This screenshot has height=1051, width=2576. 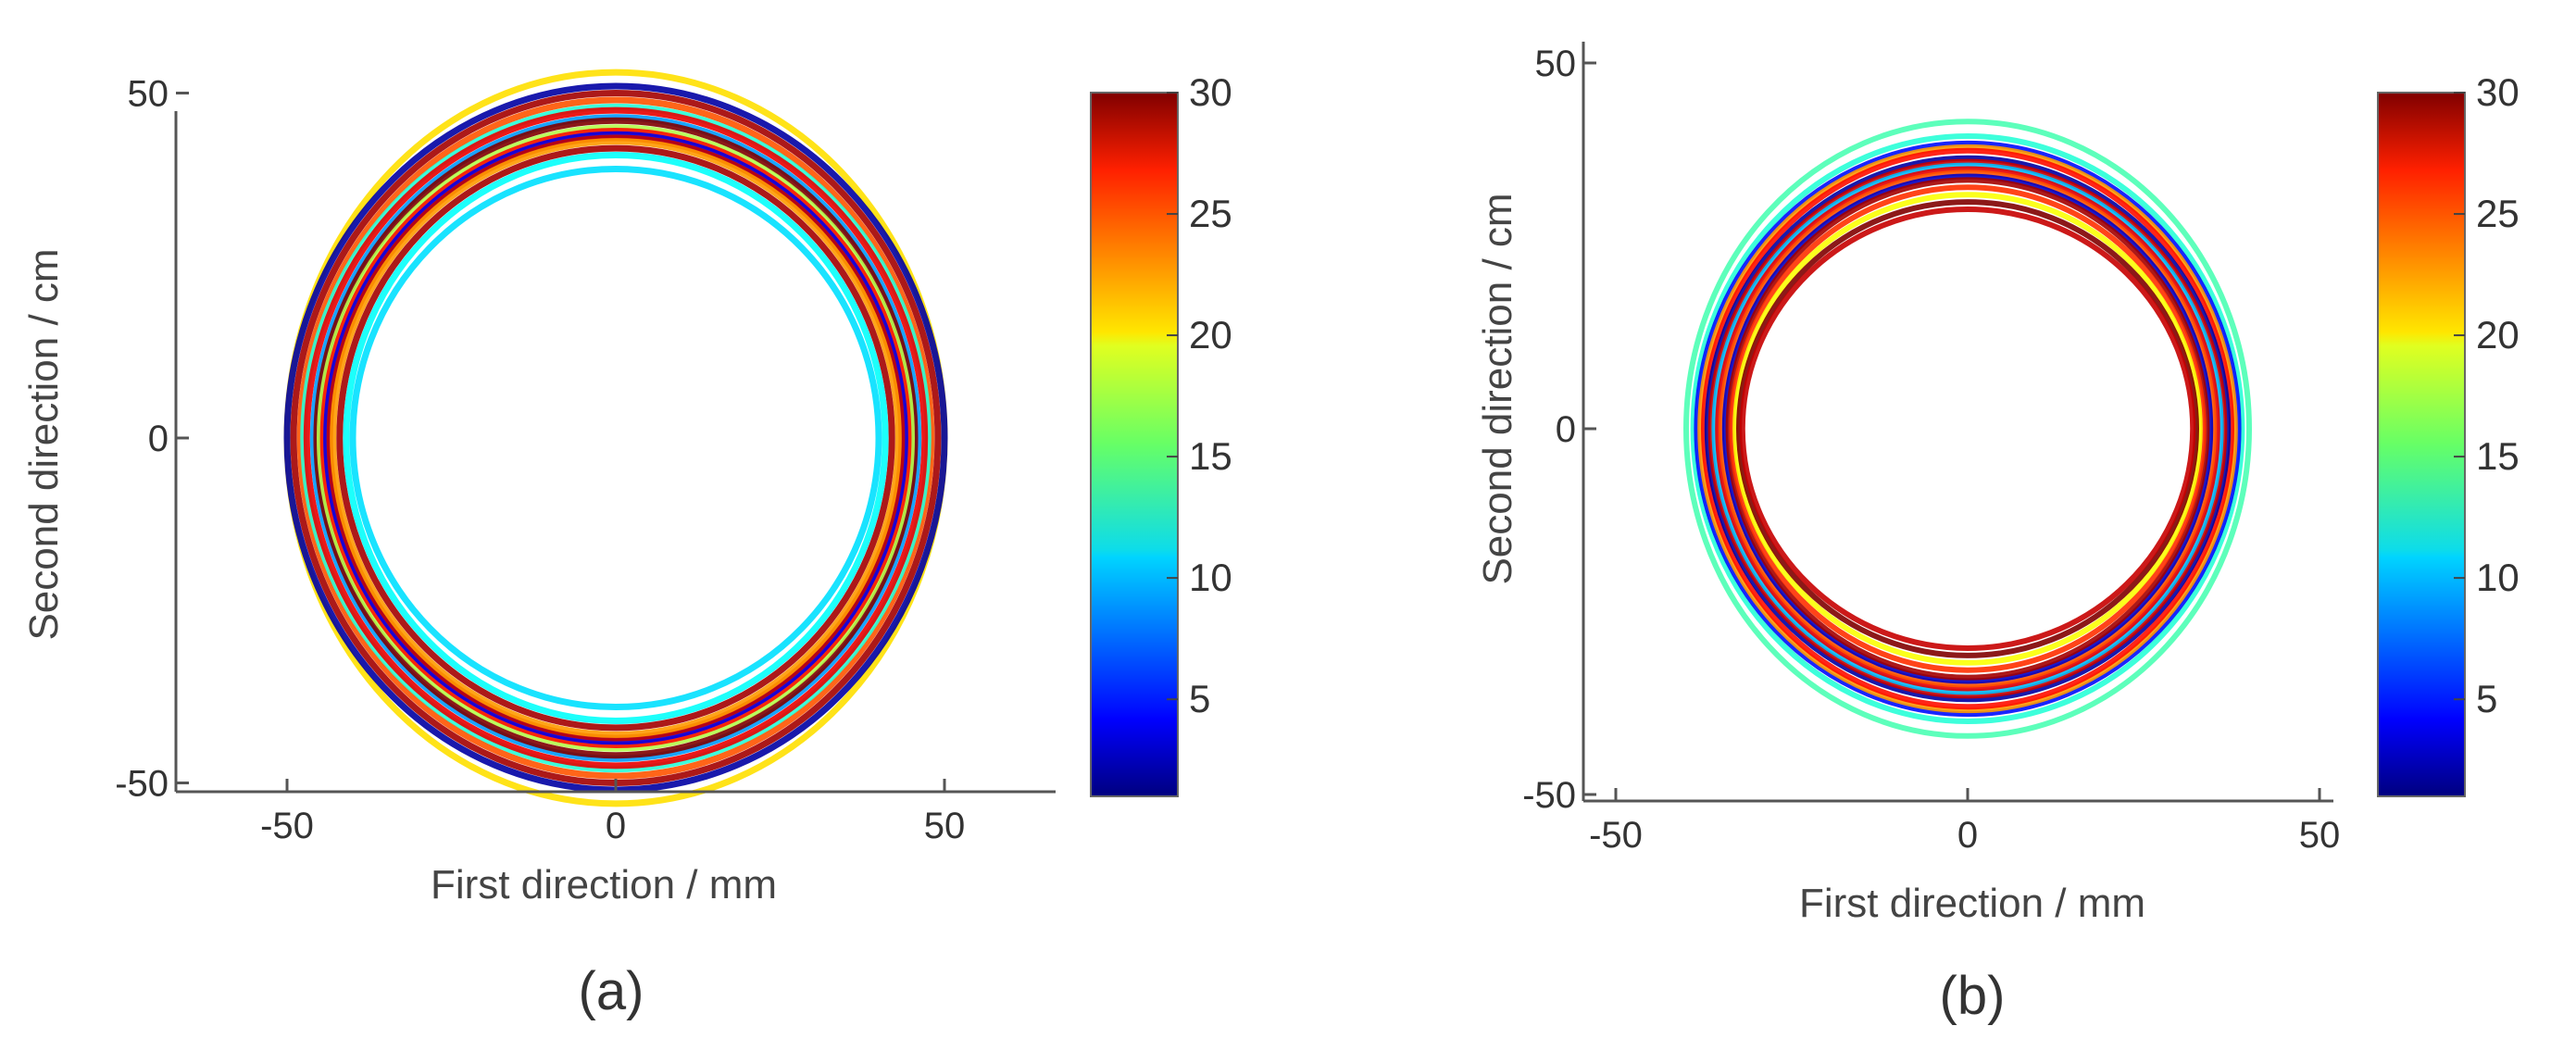 I want to click on panel-a-y-tick-label: -50, so click(x=142, y=784).